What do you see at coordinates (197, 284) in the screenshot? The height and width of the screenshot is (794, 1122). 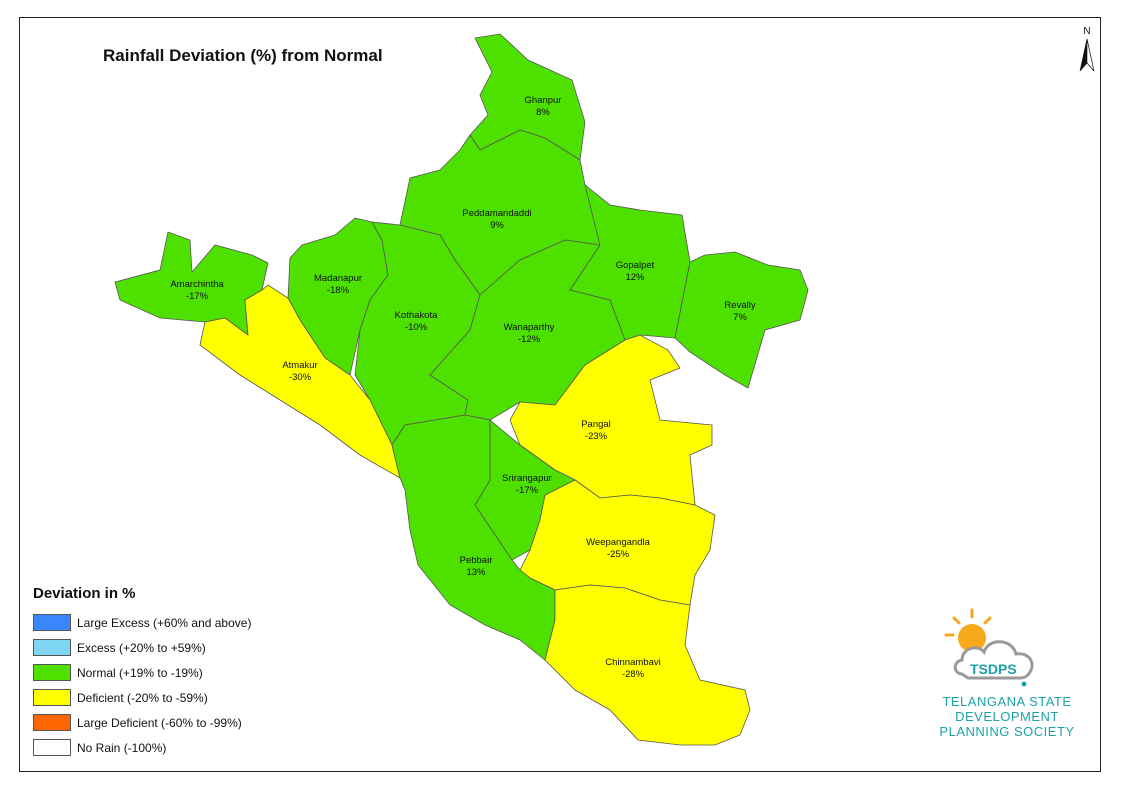 I see `label-amarchintha-name: Amarchintha` at bounding box center [197, 284].